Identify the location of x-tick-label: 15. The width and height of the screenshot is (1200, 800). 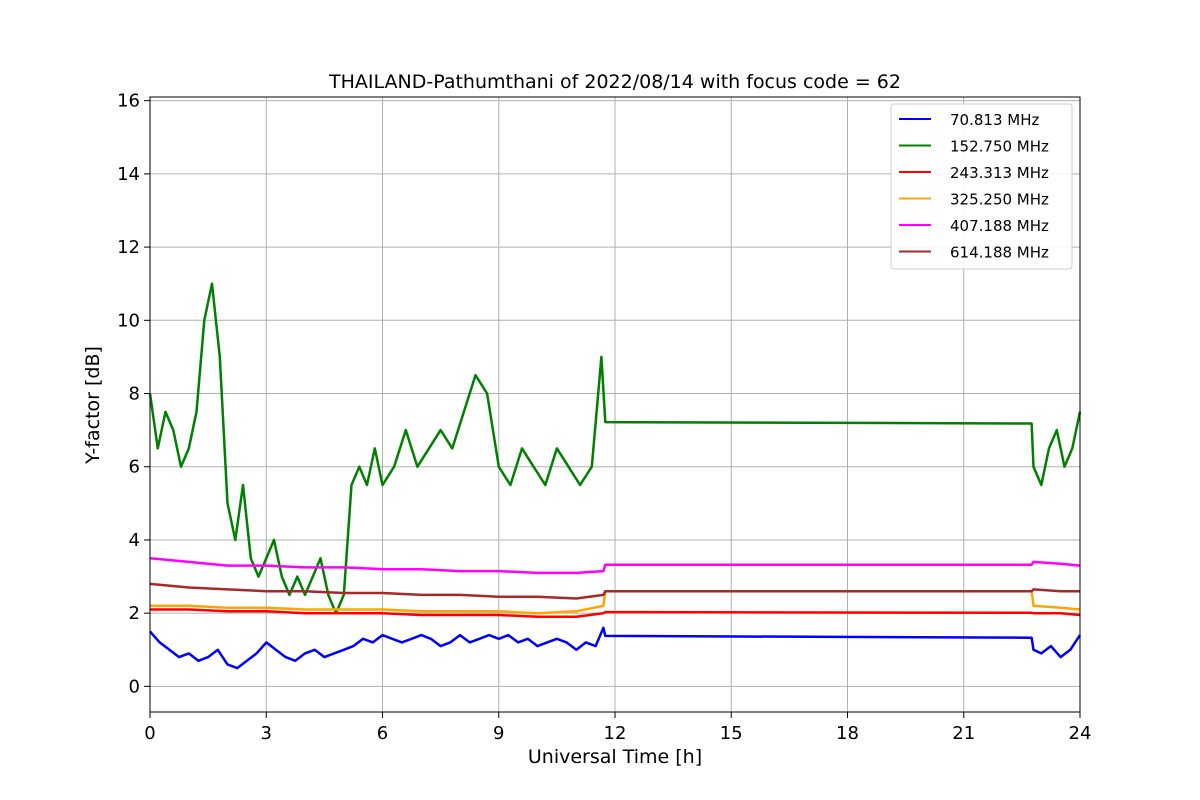
(731, 733).